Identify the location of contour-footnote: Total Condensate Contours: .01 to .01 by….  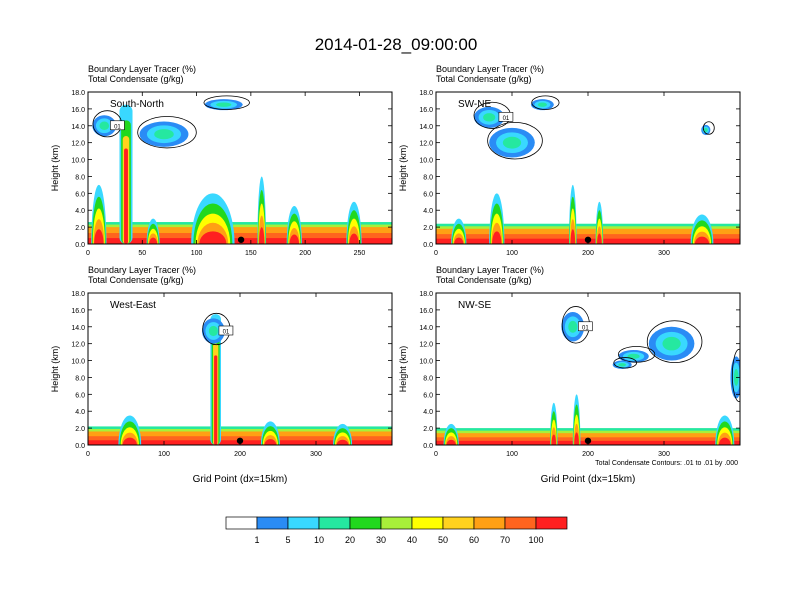
(666, 463).